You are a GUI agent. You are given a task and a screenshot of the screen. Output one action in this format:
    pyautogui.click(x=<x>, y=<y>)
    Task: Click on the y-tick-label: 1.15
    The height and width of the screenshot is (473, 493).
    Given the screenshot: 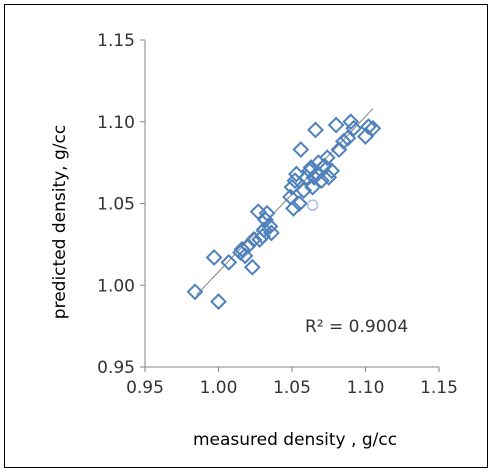 What is the action you would take?
    pyautogui.click(x=116, y=41)
    